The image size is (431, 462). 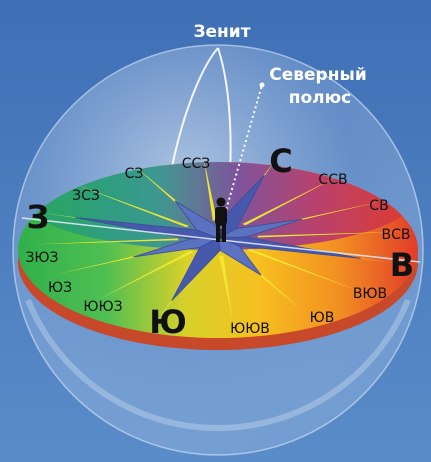 What do you see at coordinates (168, 322) in the screenshot?
I see `cardinal-south-label: Ю` at bounding box center [168, 322].